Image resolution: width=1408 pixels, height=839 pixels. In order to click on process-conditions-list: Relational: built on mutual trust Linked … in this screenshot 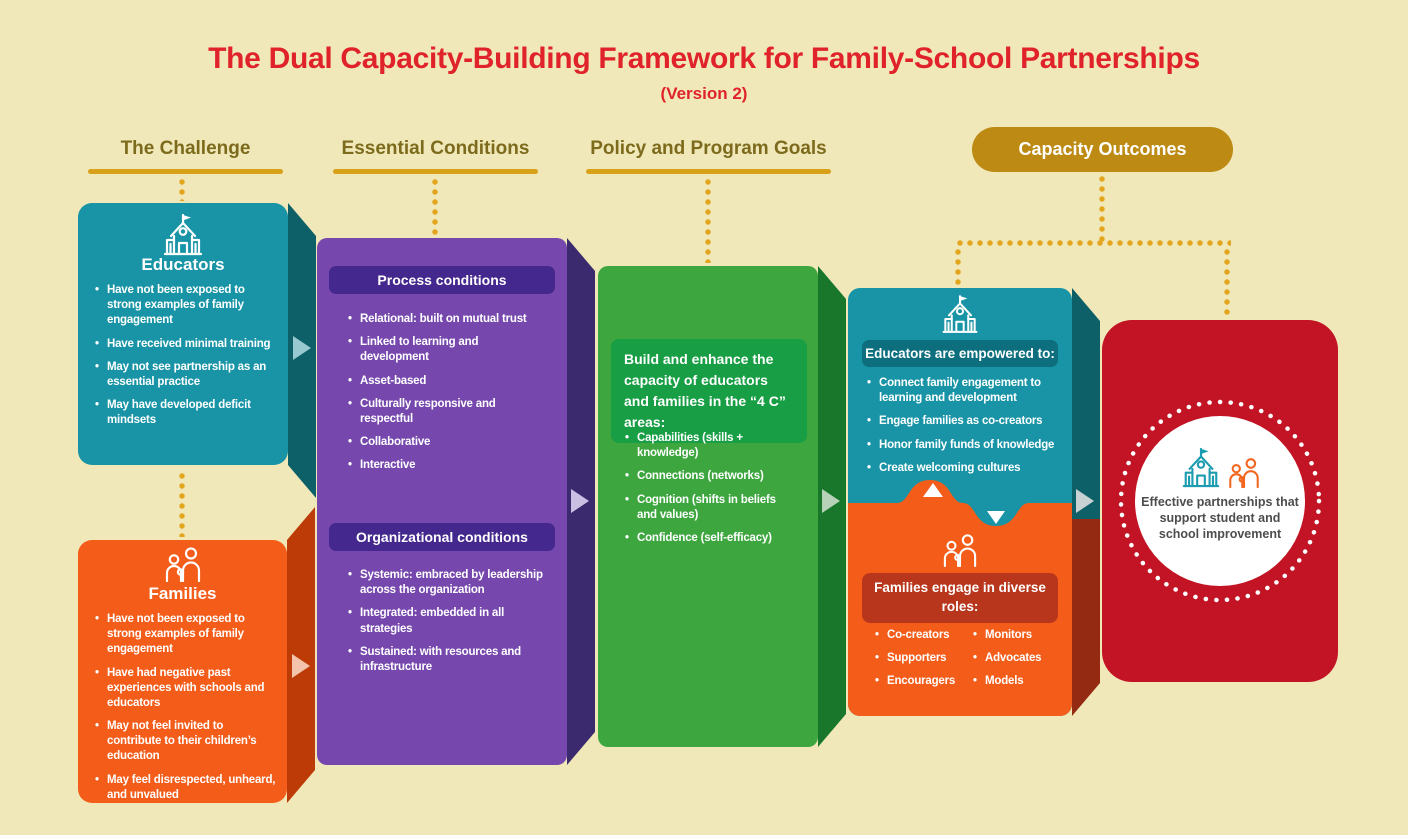, I will do `click(445, 396)`.